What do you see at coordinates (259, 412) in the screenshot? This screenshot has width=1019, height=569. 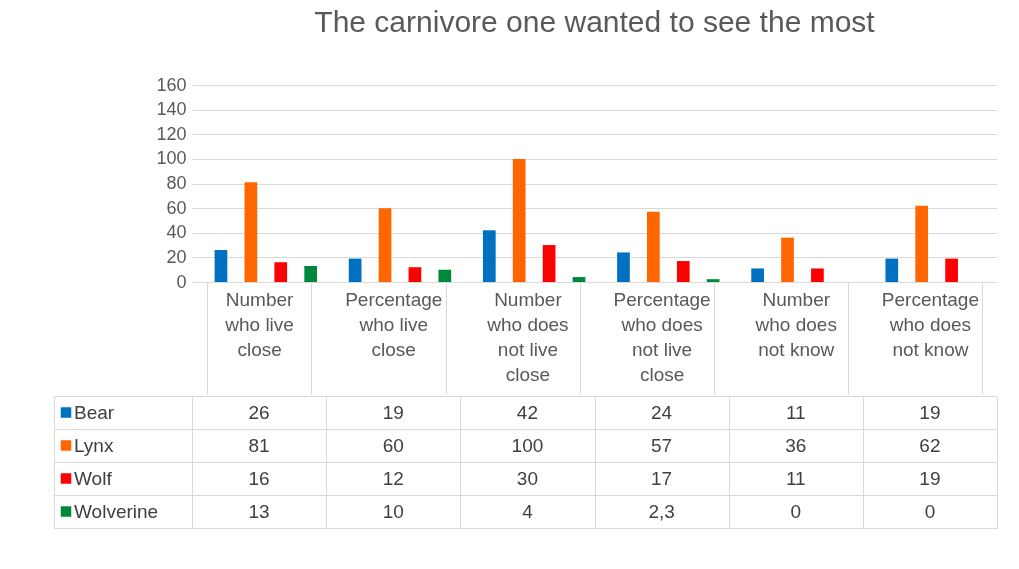 I see `data-label: 26` at bounding box center [259, 412].